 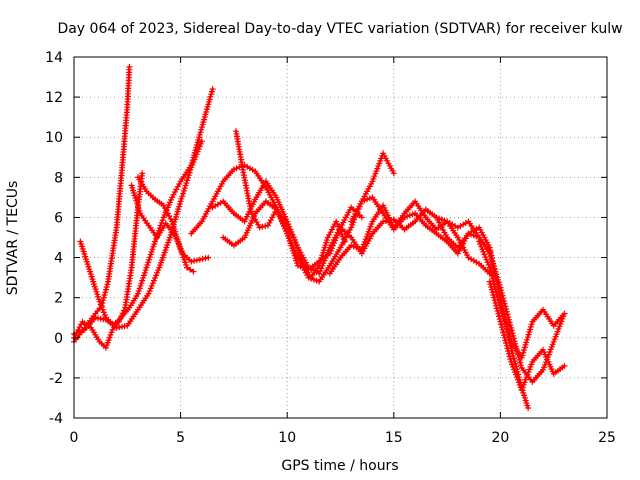 I want to click on y-axis-label: SDTVAR / TECUs, so click(x=13, y=238).